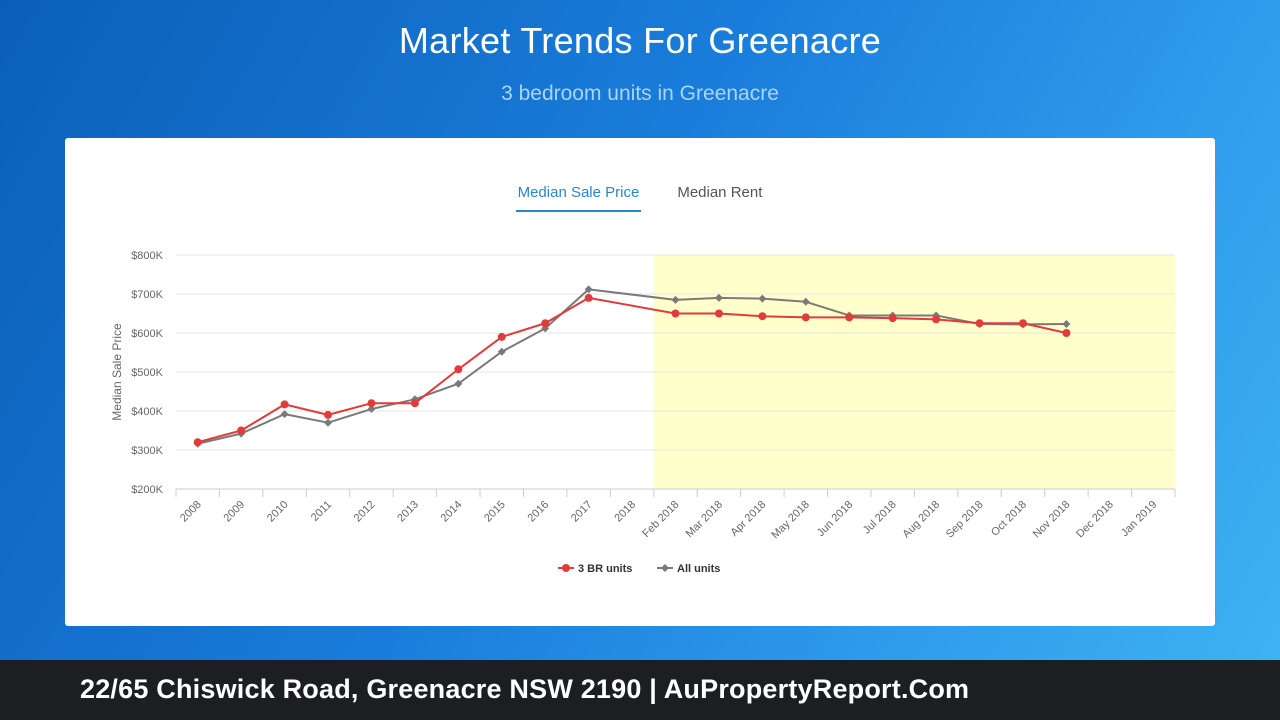  What do you see at coordinates (147, 334) in the screenshot?
I see `y-tick-label: $600K` at bounding box center [147, 334].